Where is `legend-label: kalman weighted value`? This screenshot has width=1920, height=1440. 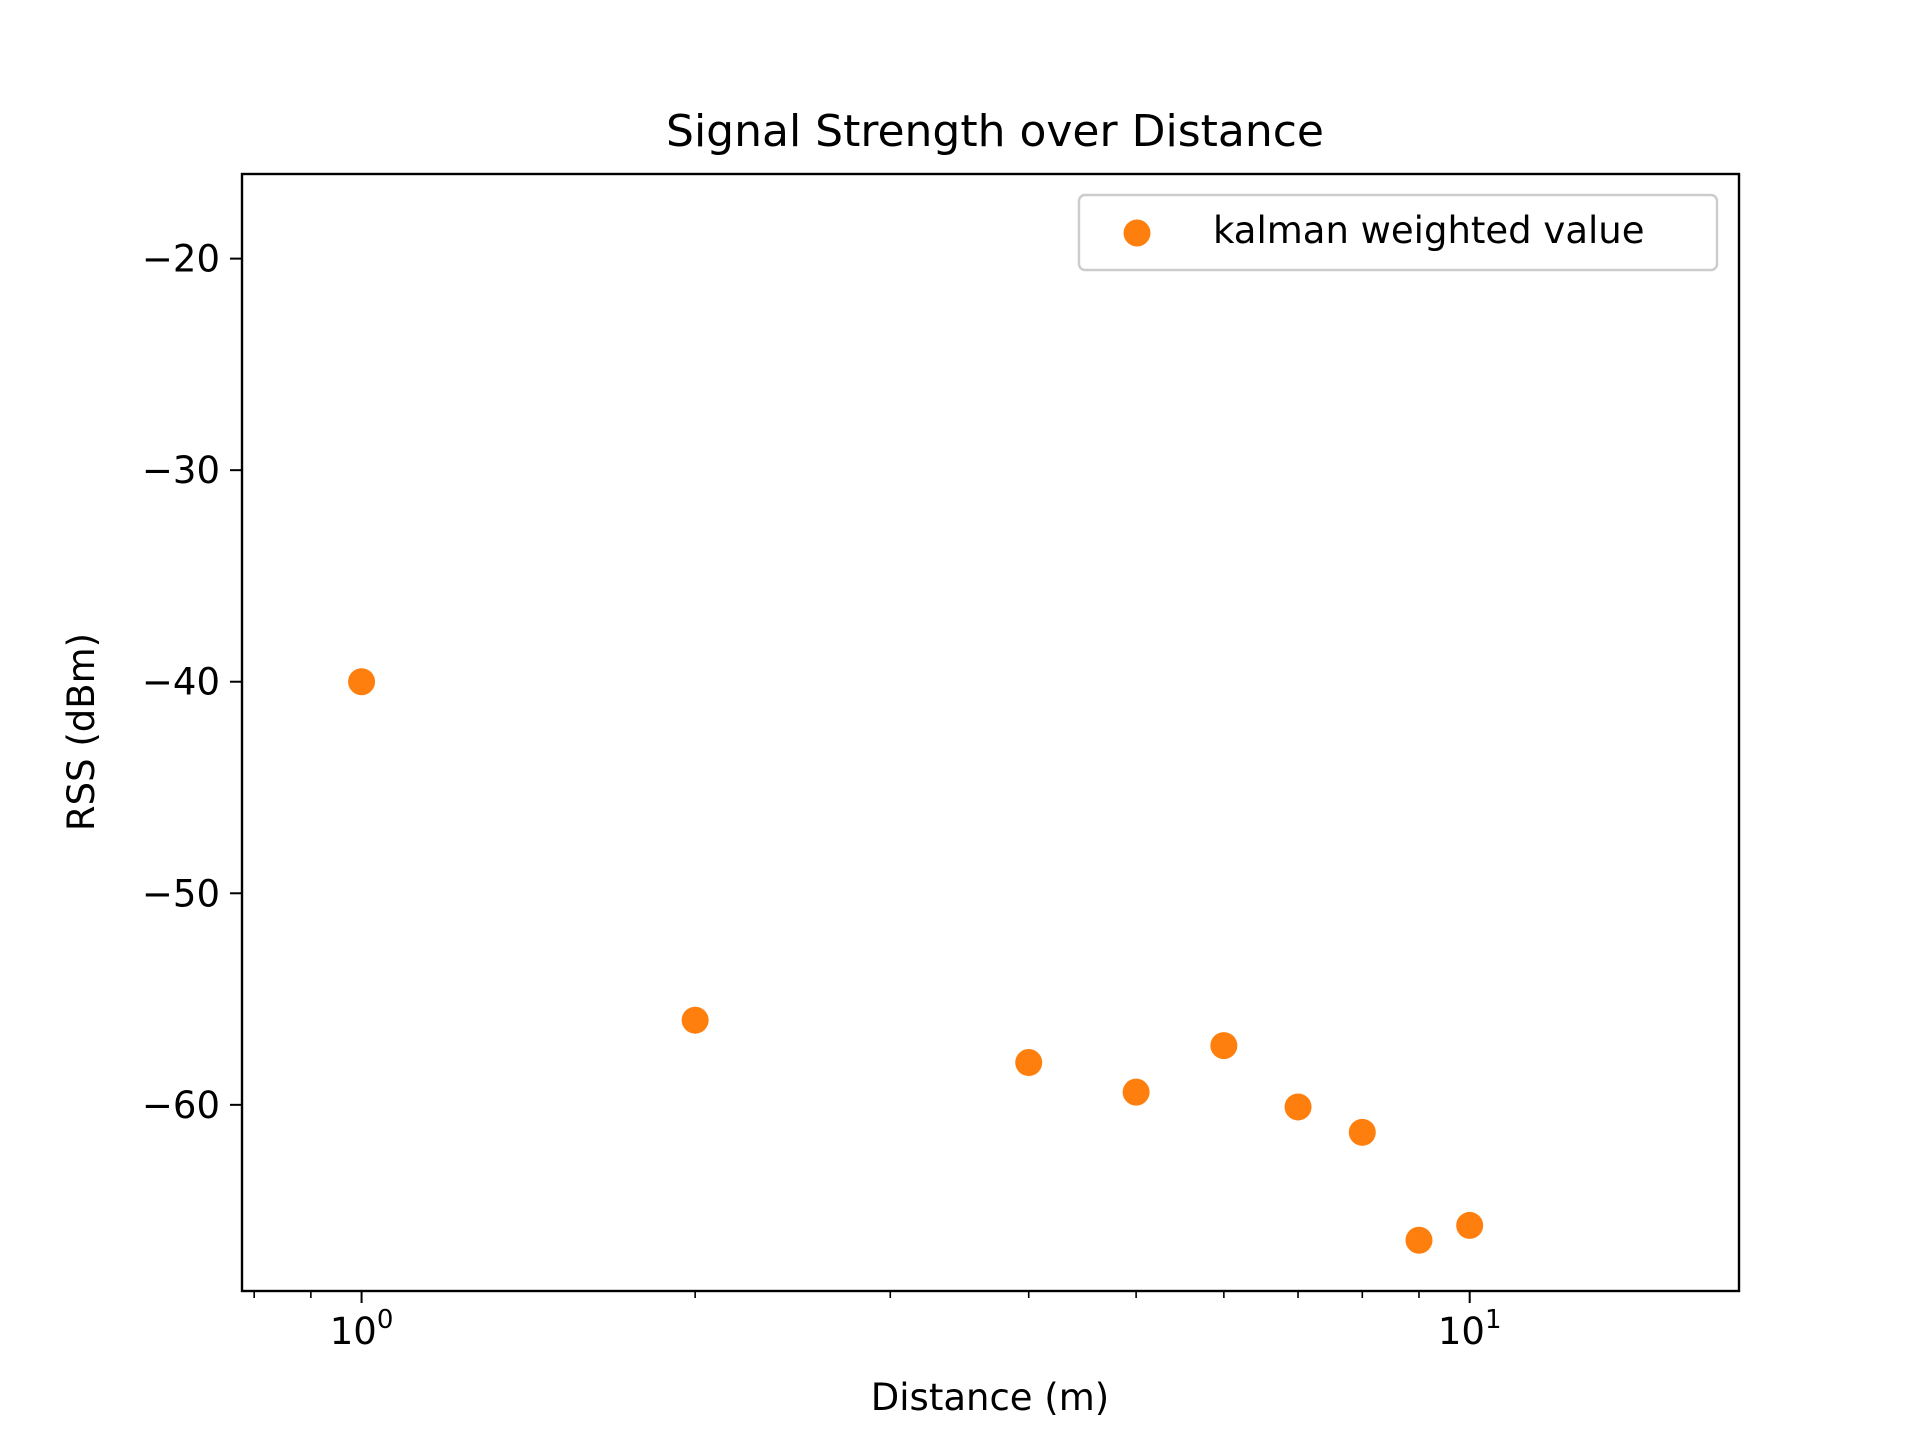
legend-label: kalman weighted value is located at coordinates (1428, 230).